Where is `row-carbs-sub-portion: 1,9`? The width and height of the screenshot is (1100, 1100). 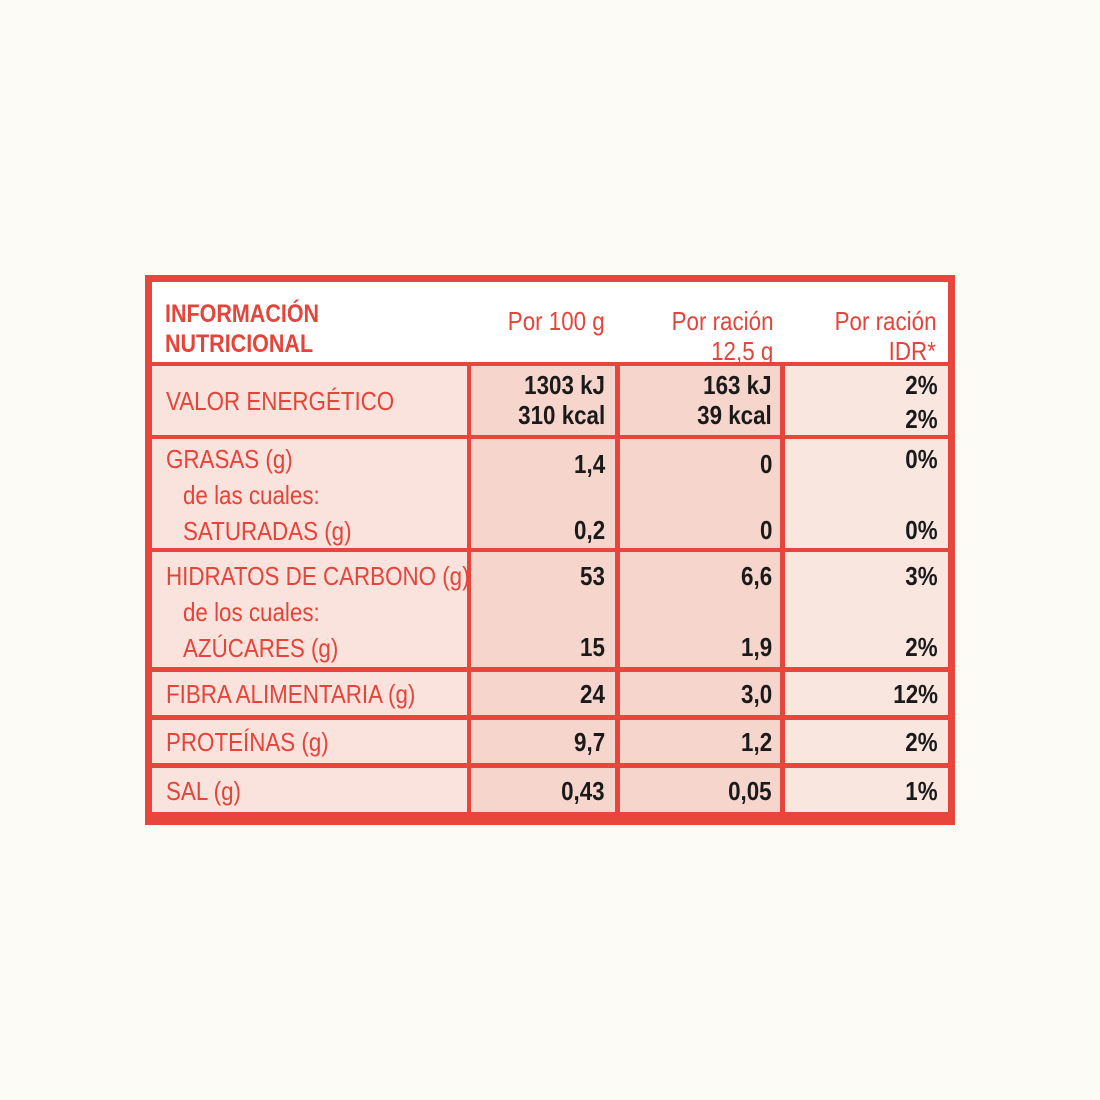 row-carbs-sub-portion: 1,9 is located at coordinates (756, 647).